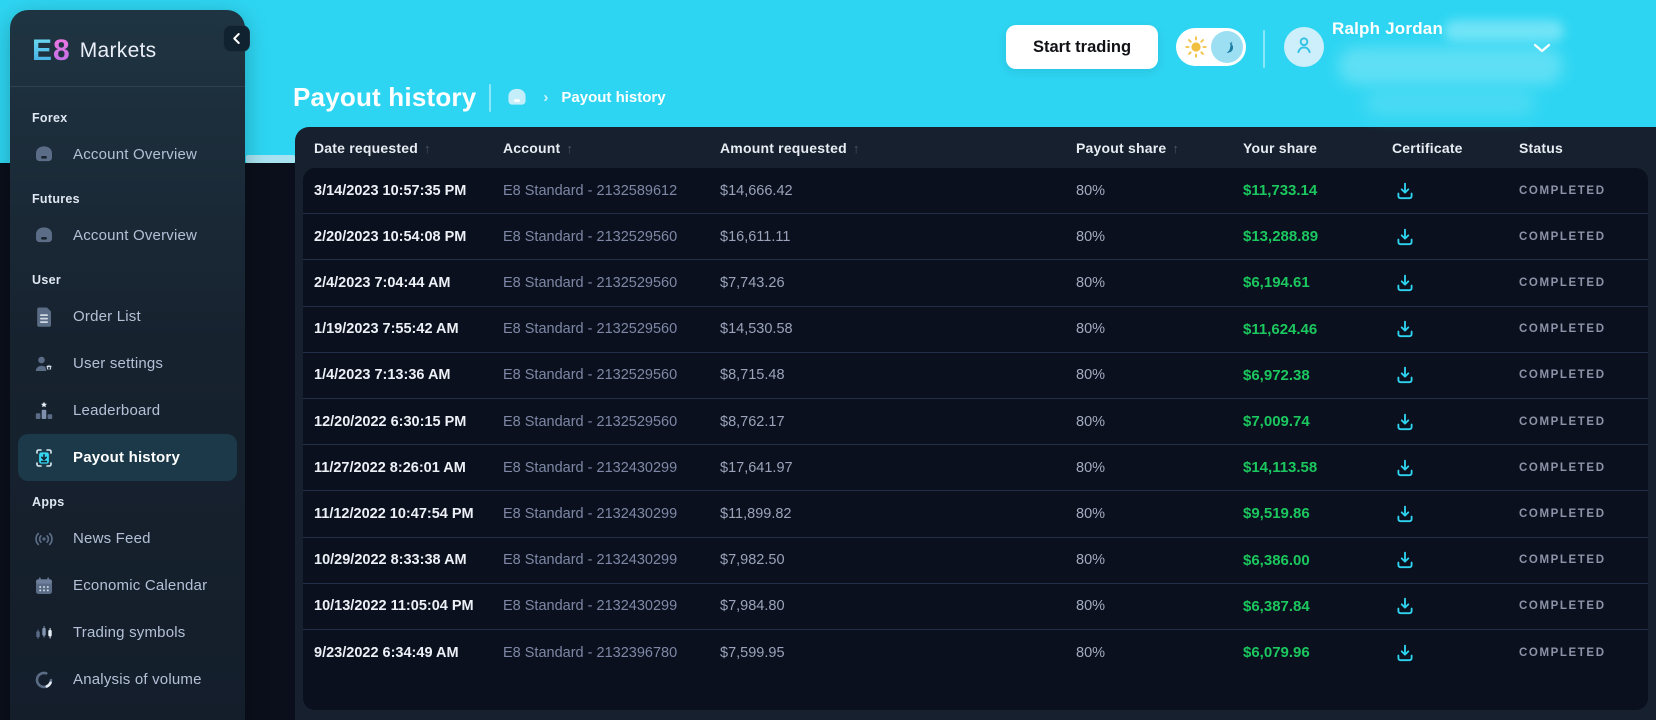  I want to click on sidebar-item-label: Payout history, so click(126, 457).